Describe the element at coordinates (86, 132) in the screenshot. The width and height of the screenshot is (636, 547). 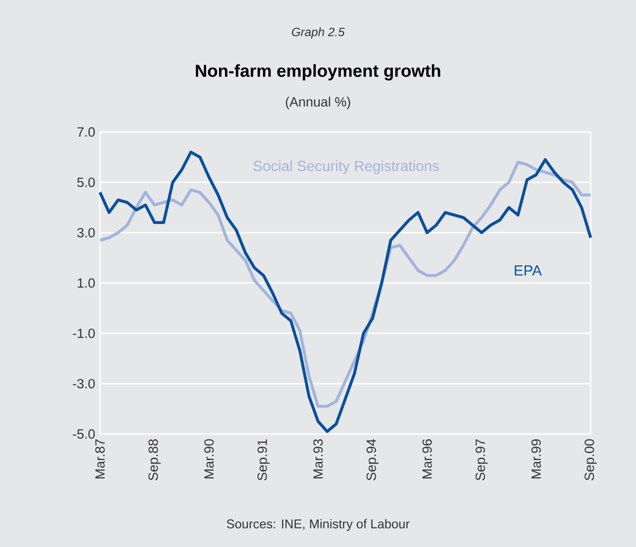
I see `y-tick-label: 7.0` at that location.